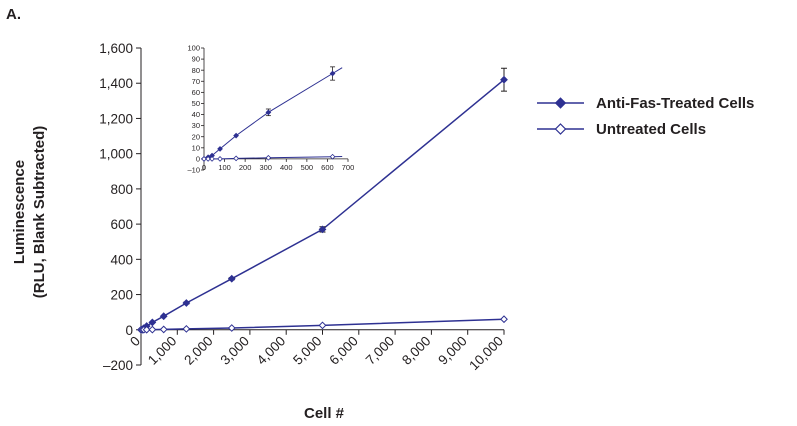  What do you see at coordinates (224, 165) in the screenshot?
I see `inset-x-tick: 100` at bounding box center [224, 165].